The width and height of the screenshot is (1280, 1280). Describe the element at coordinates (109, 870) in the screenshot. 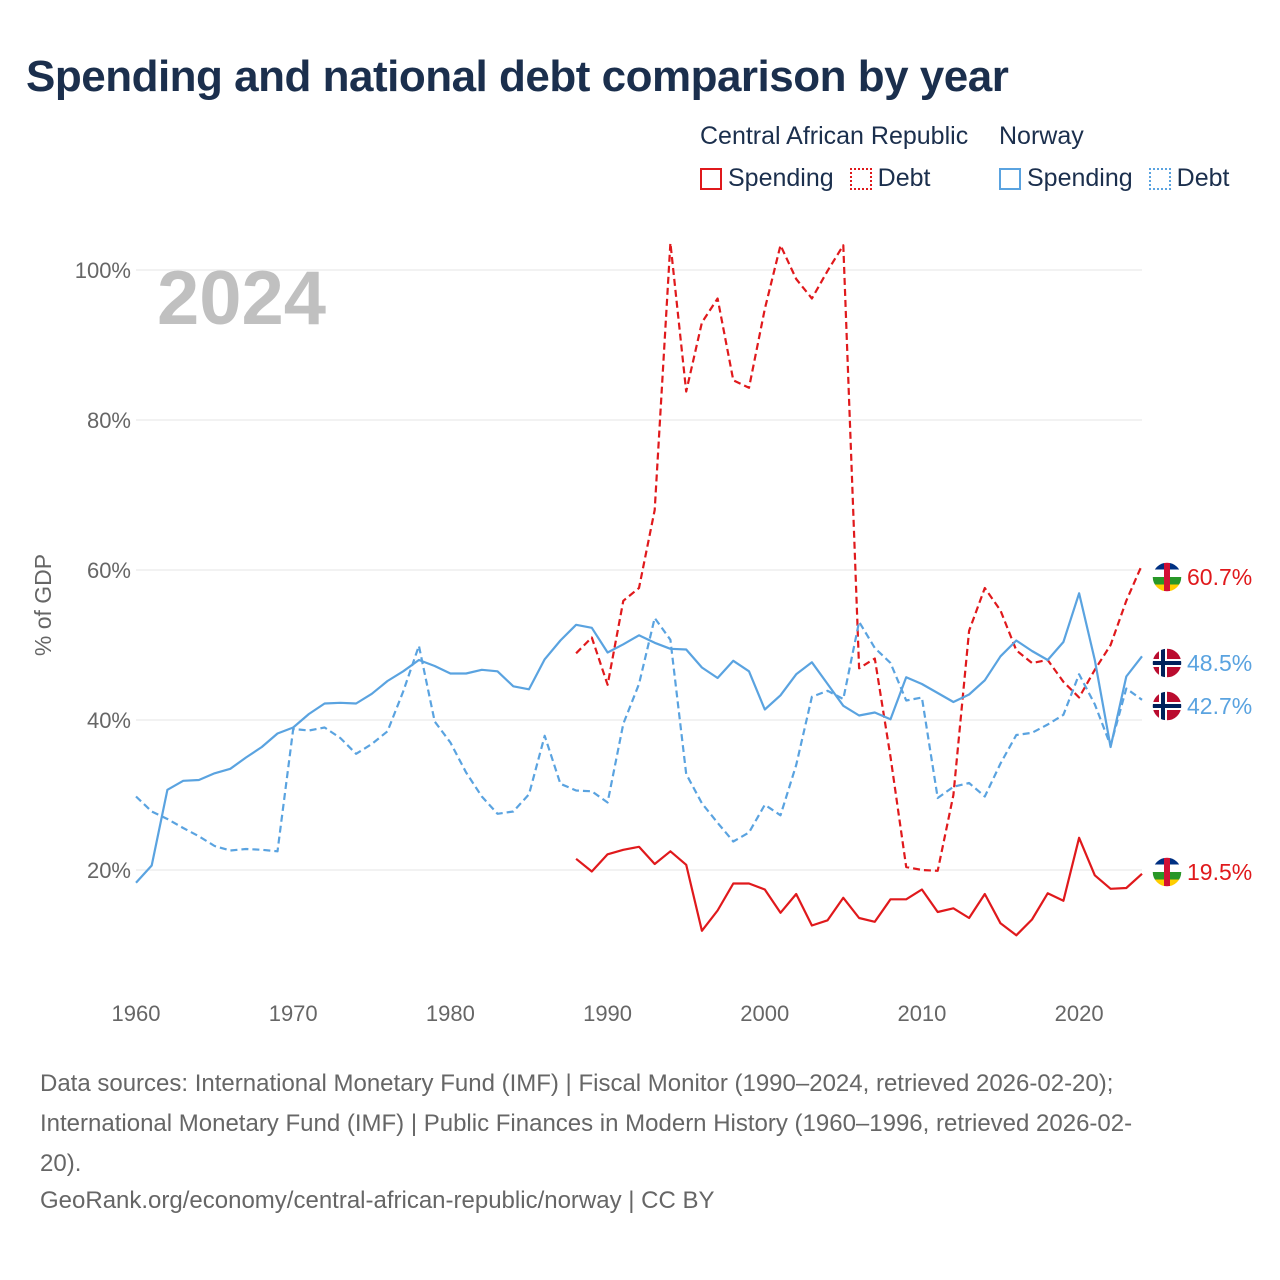

I see `y-tick-label: 20%` at that location.